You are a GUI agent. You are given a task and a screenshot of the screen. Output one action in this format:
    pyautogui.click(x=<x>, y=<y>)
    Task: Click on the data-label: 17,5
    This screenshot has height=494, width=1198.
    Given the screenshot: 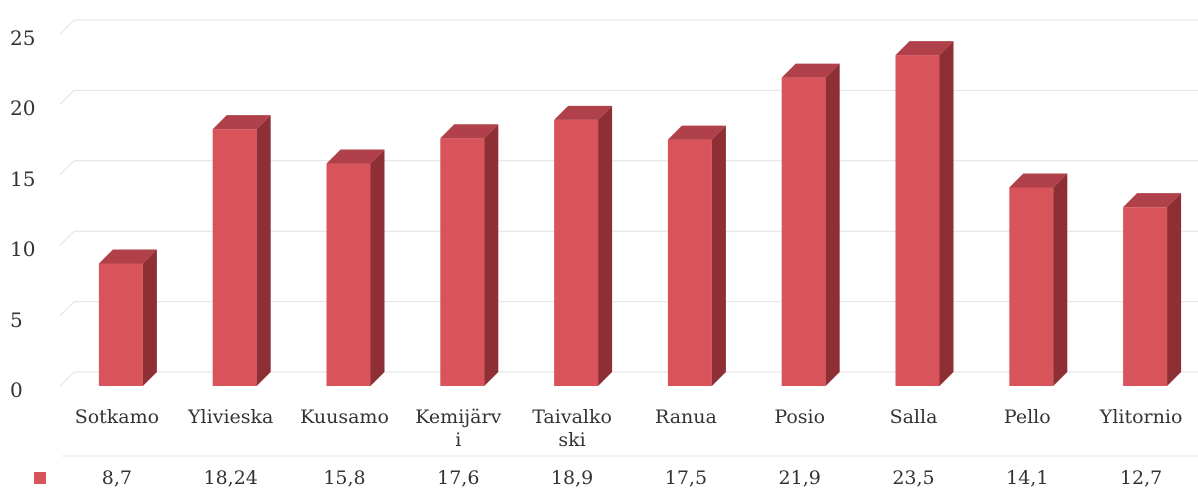 What is the action you would take?
    pyautogui.click(x=686, y=478)
    